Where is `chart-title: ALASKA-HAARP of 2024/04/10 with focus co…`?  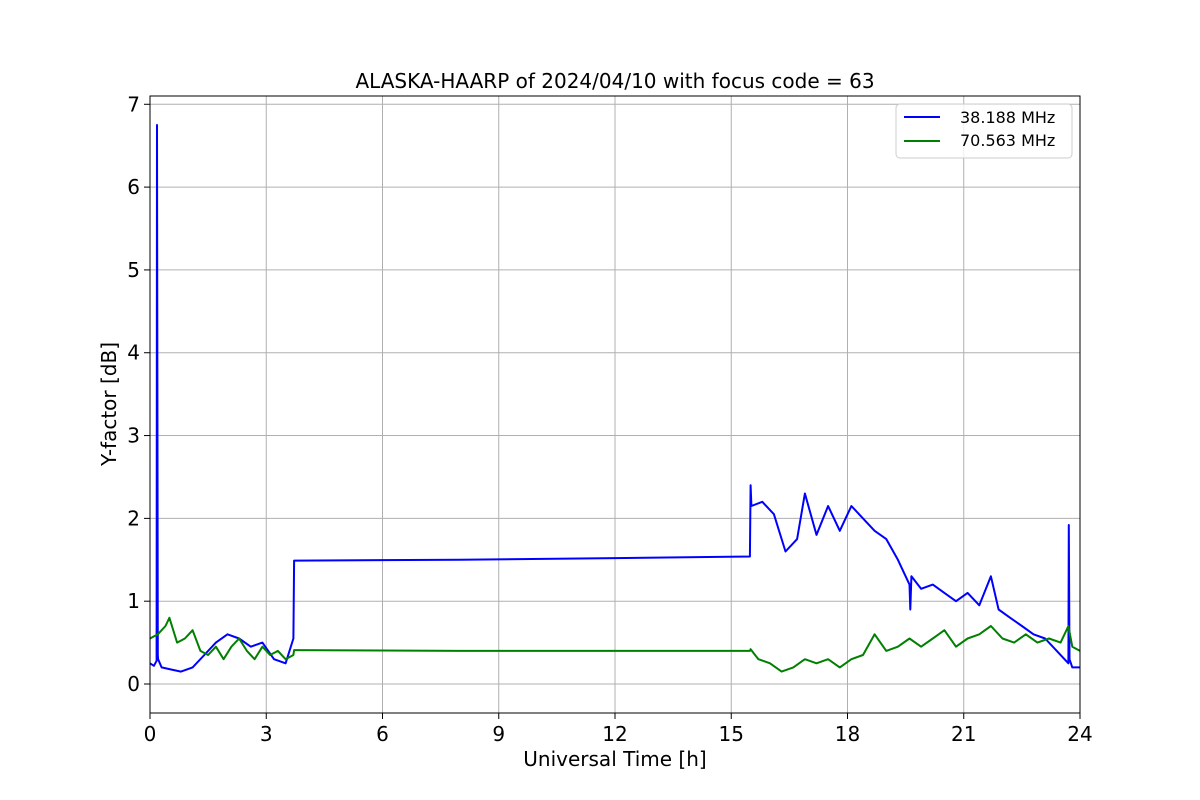
chart-title: ALASKA-HAARP of 2024/04/10 with focus co… is located at coordinates (614, 81).